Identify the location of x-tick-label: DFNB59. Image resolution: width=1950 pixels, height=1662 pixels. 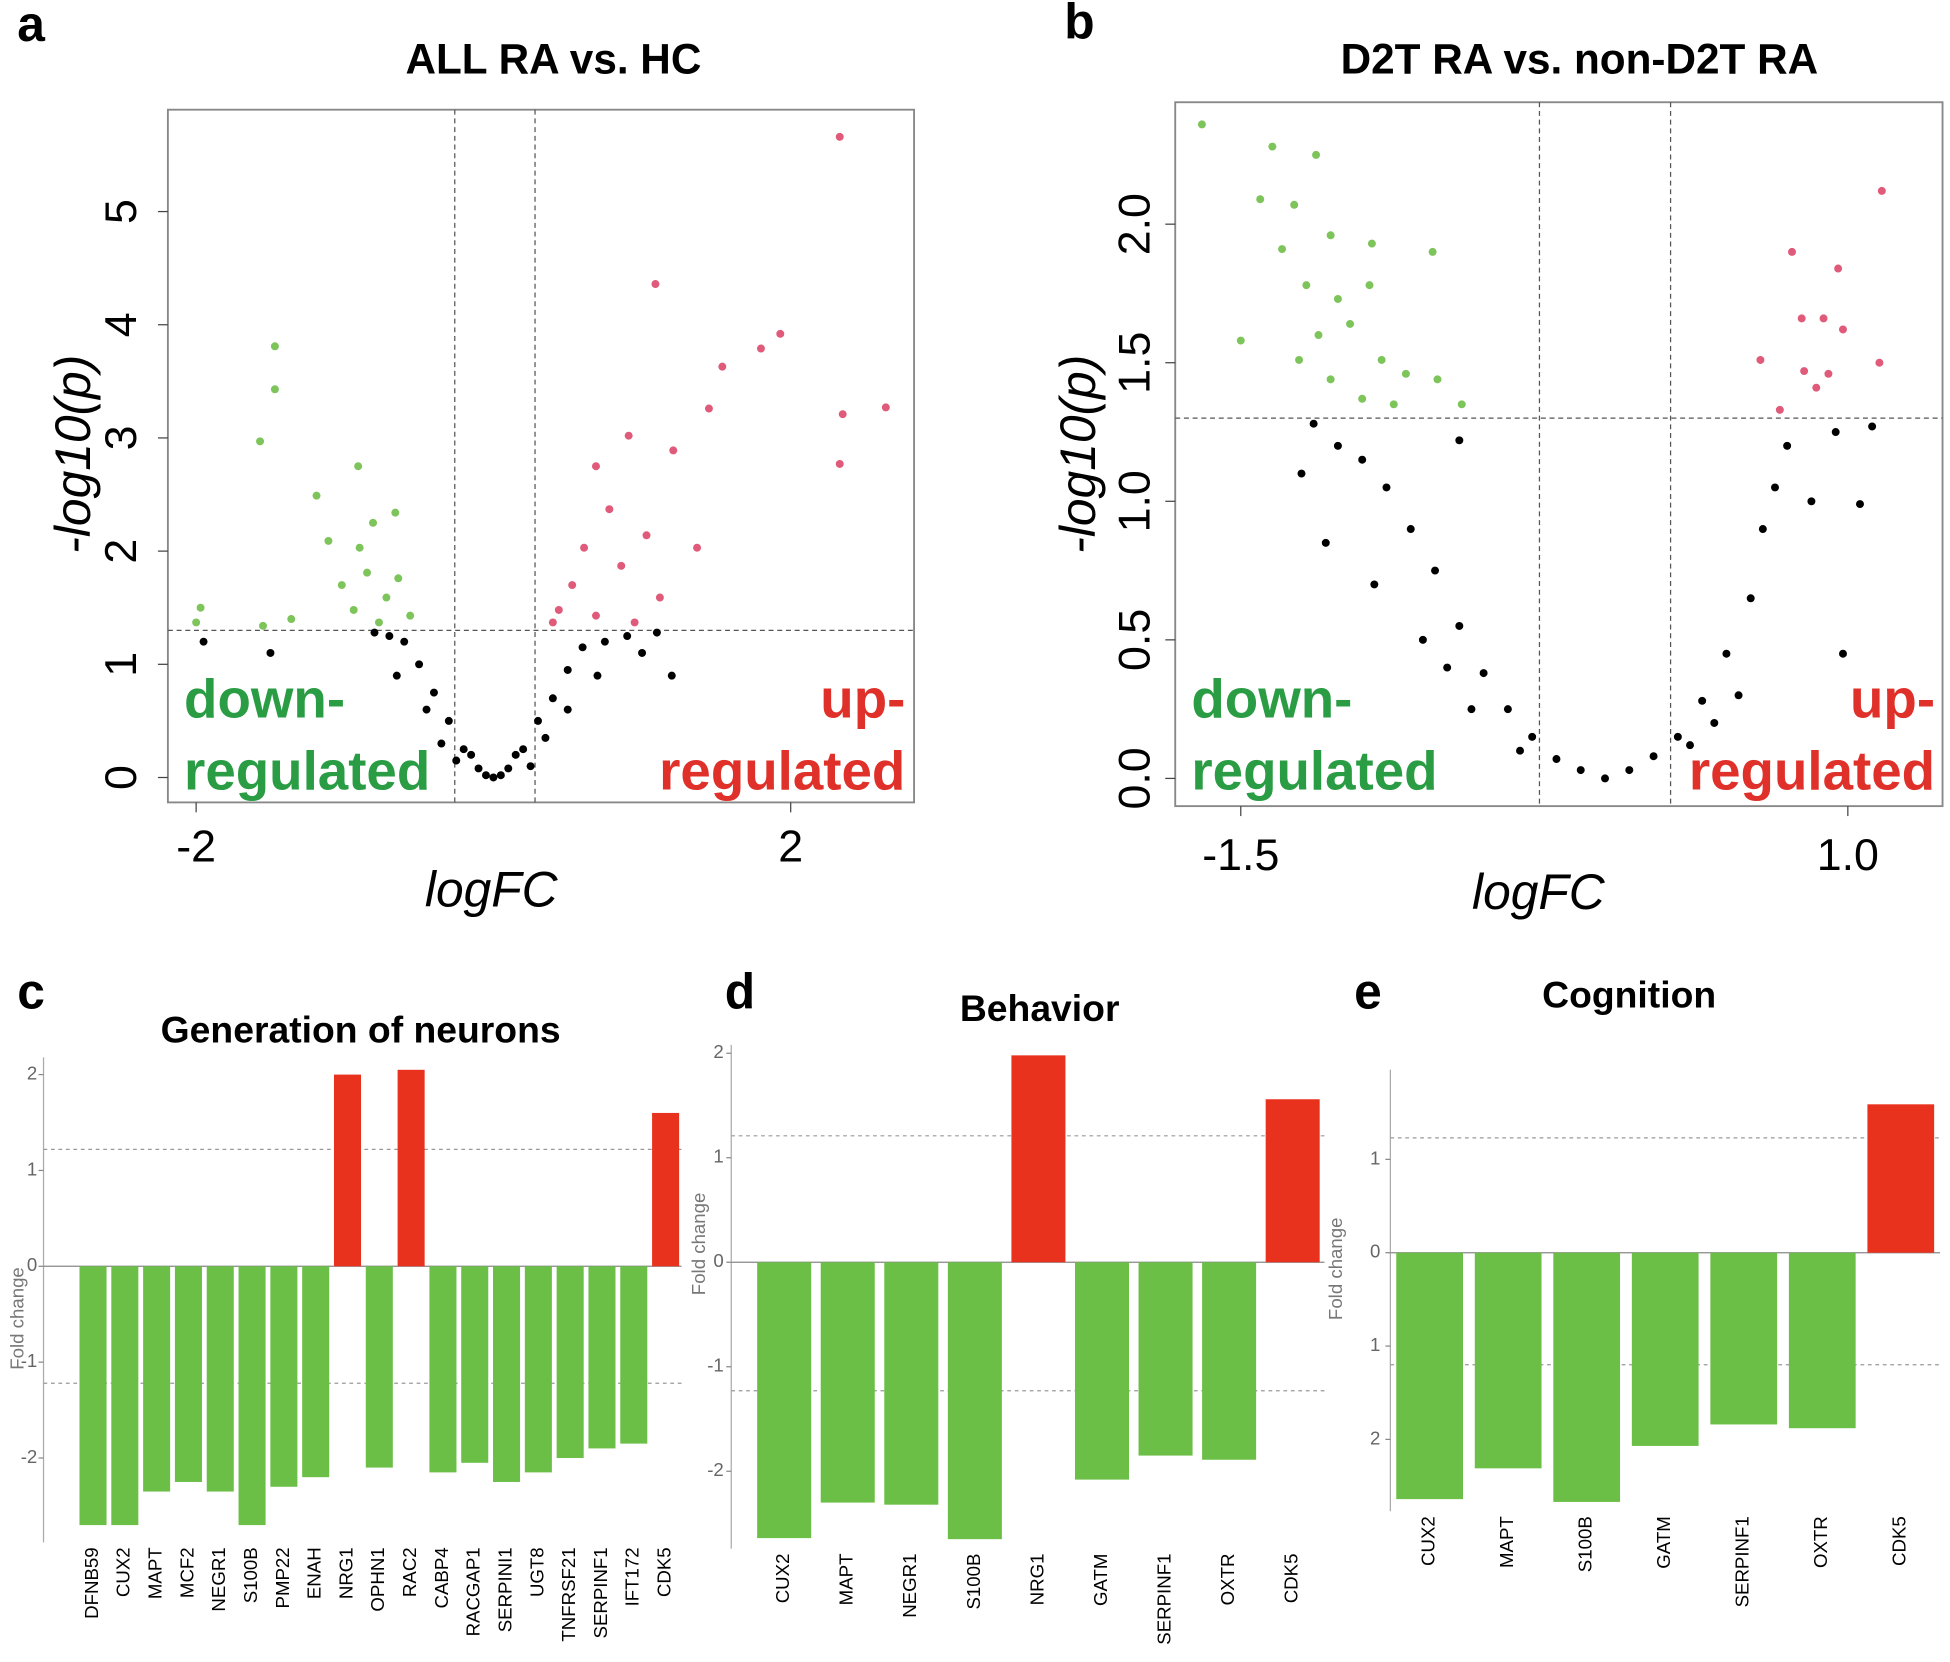
(91, 1582).